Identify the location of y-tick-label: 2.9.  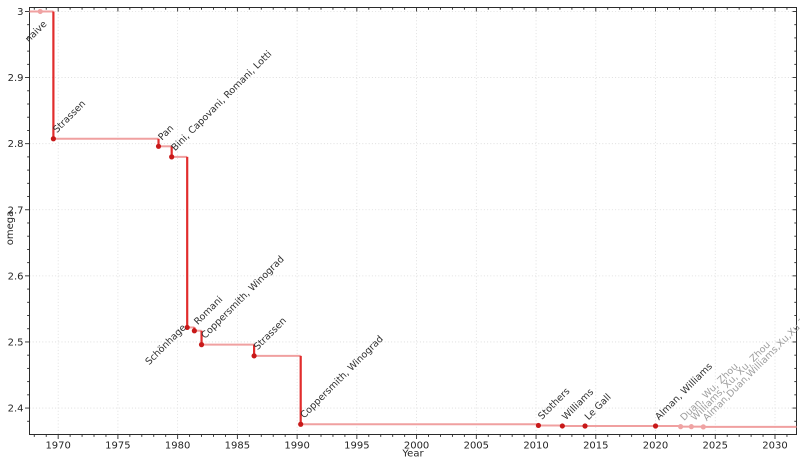
(16, 78).